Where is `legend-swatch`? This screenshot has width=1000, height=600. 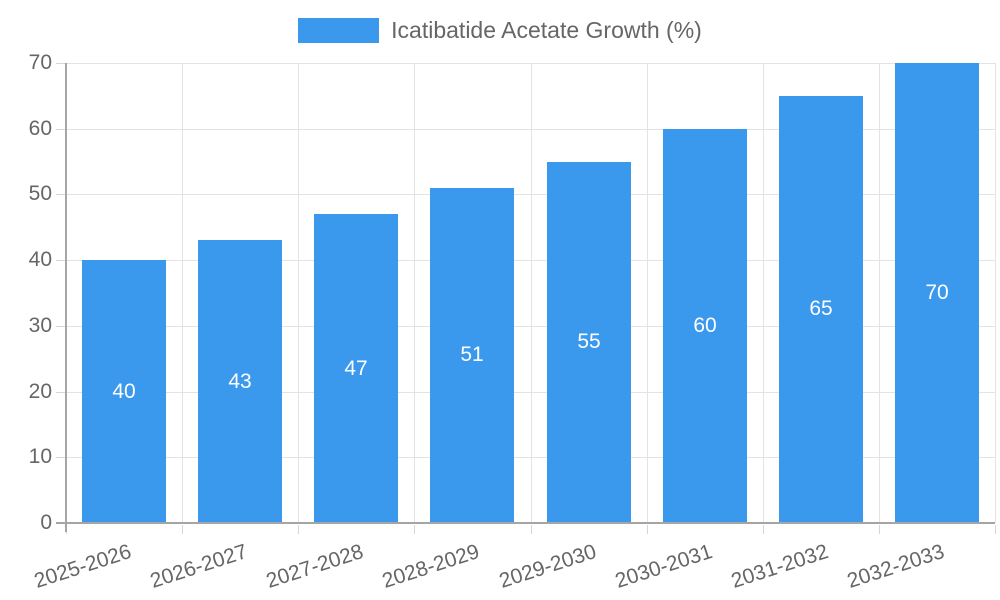 legend-swatch is located at coordinates (339, 30).